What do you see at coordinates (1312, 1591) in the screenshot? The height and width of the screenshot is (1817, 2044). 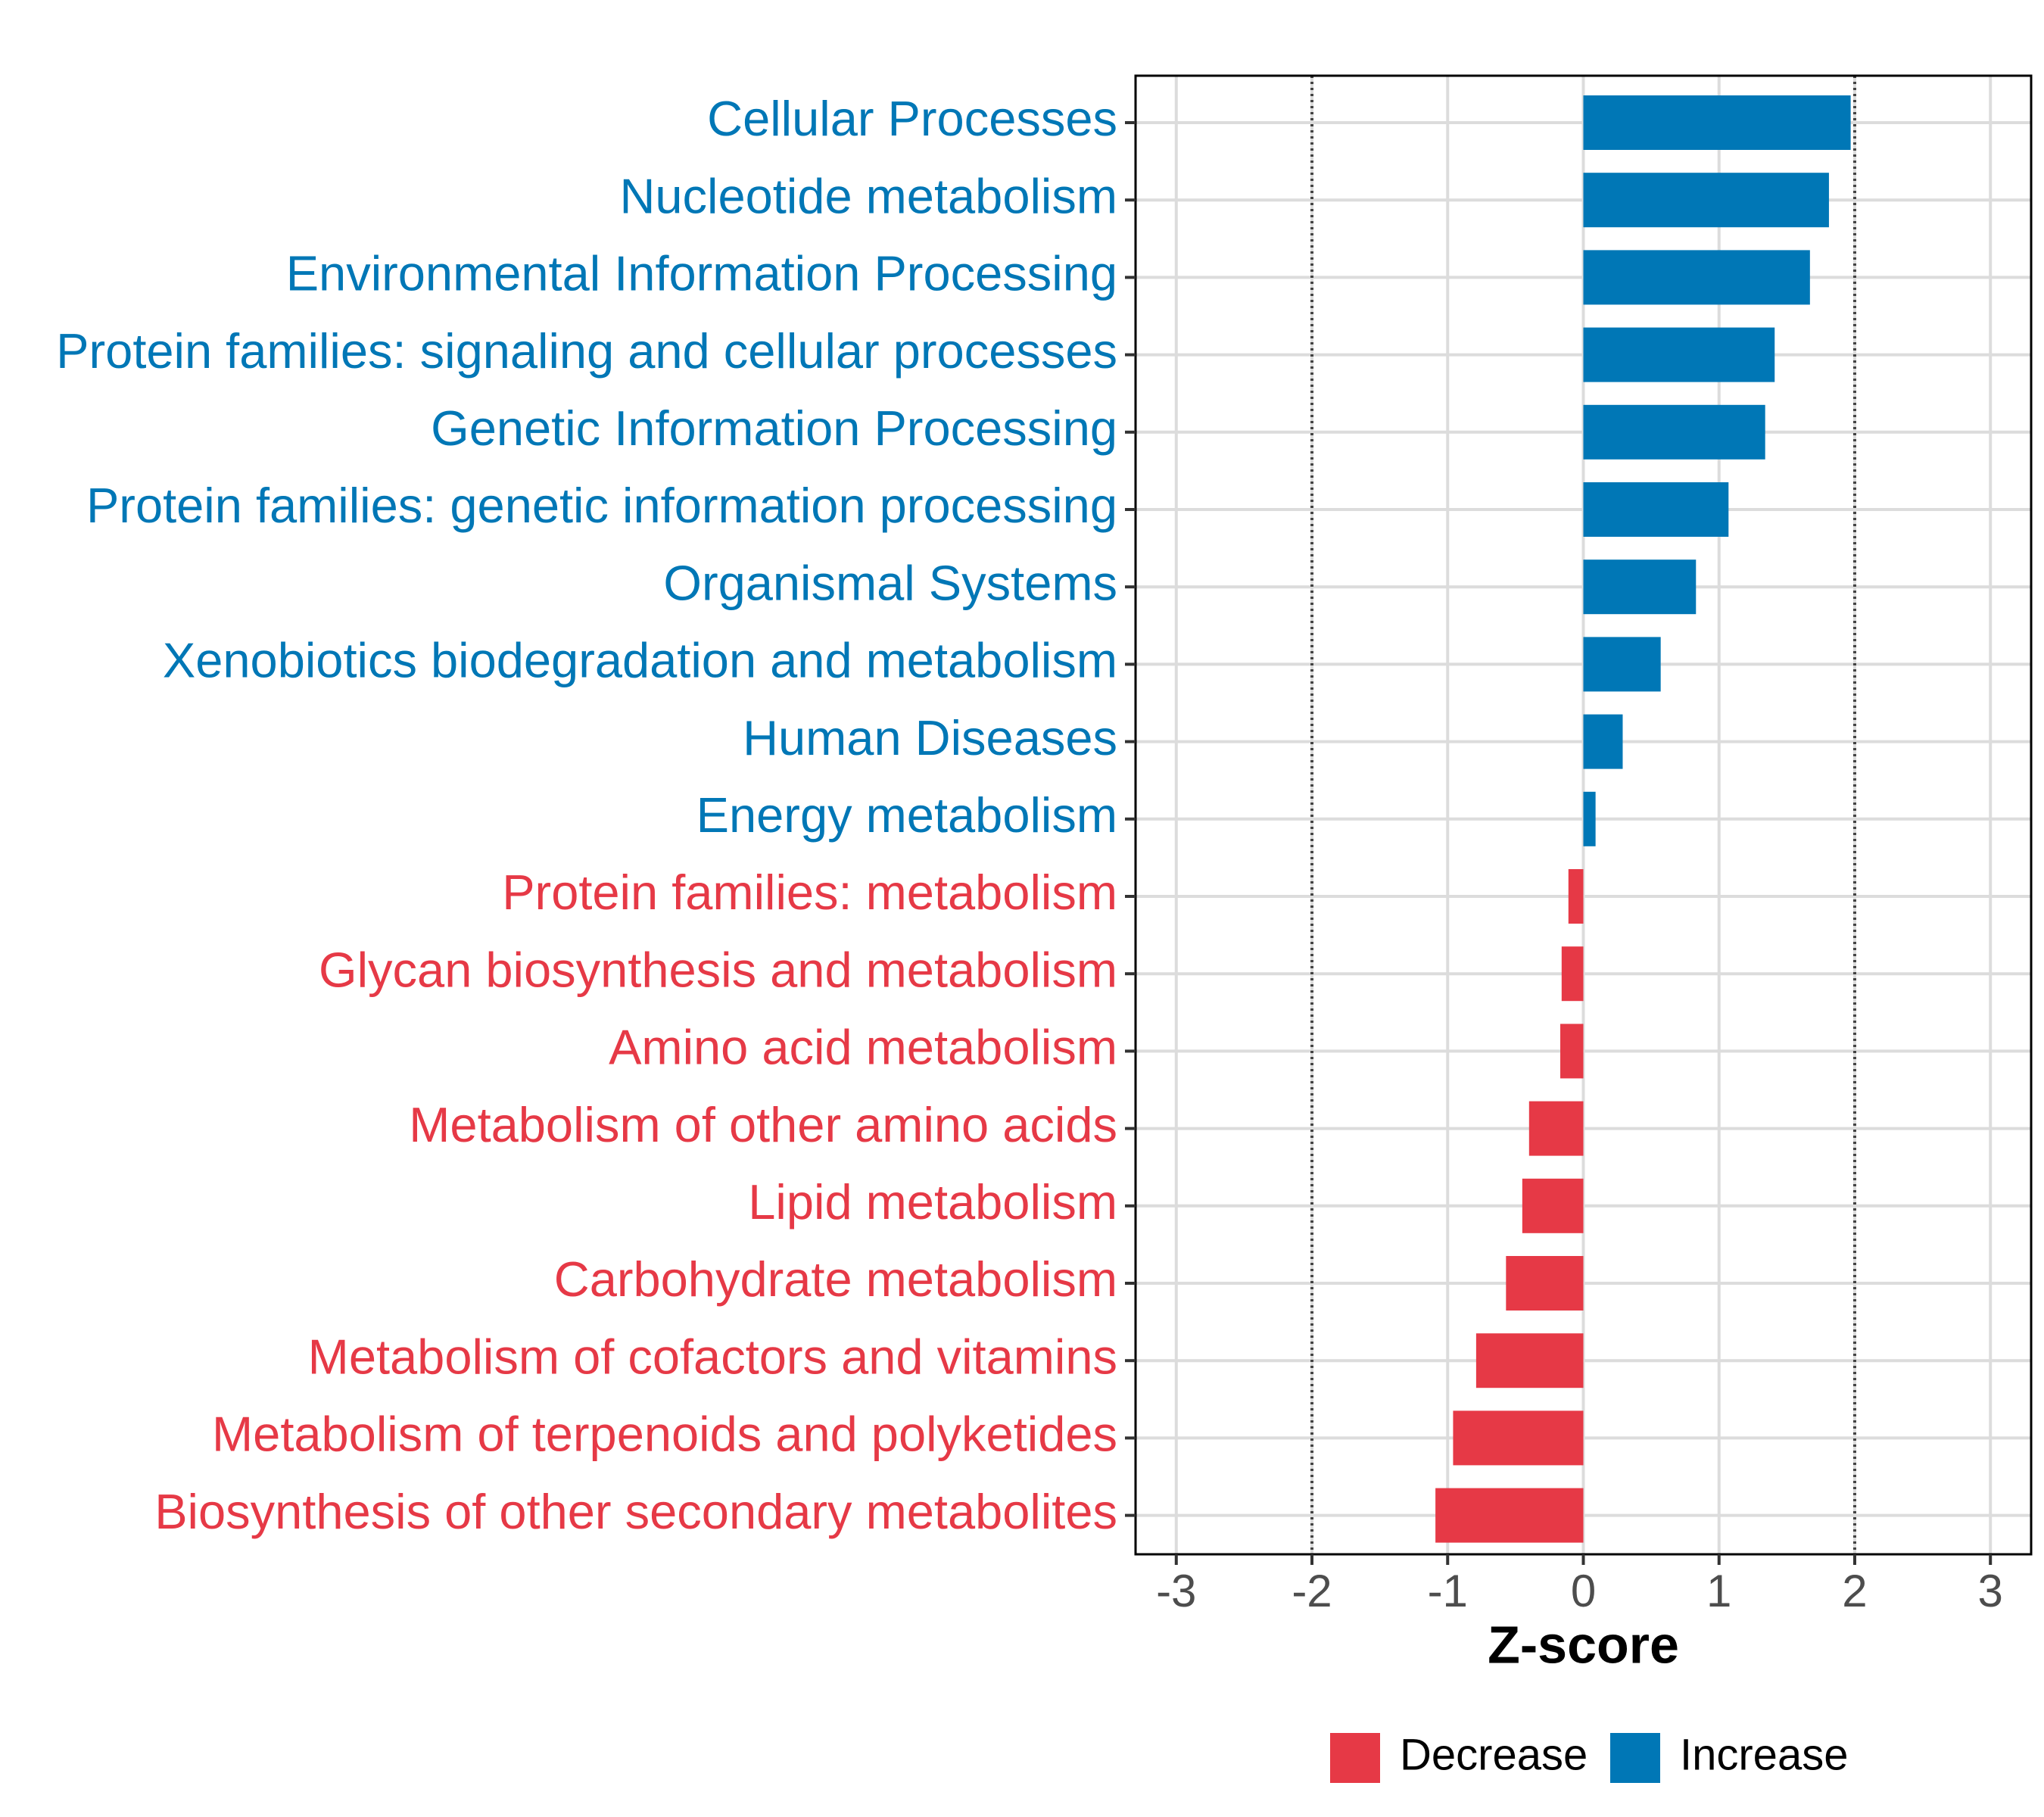 I see `x-tick-label: -2` at bounding box center [1312, 1591].